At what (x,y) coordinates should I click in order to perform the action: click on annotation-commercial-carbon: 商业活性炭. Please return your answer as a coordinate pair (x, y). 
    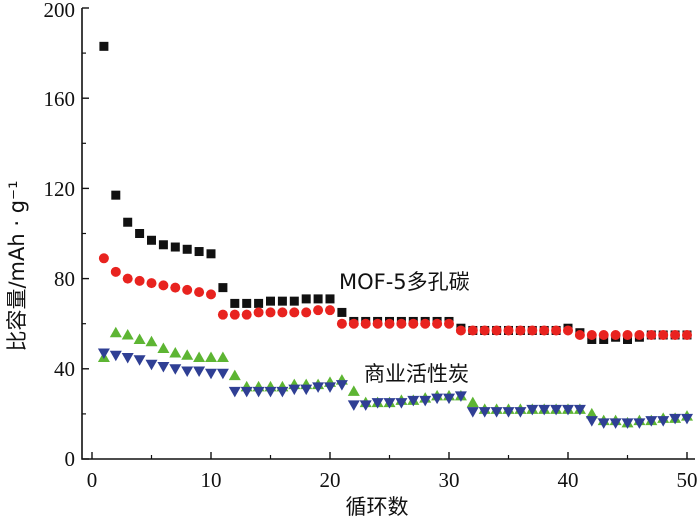
    Looking at the image, I should click on (416, 374).